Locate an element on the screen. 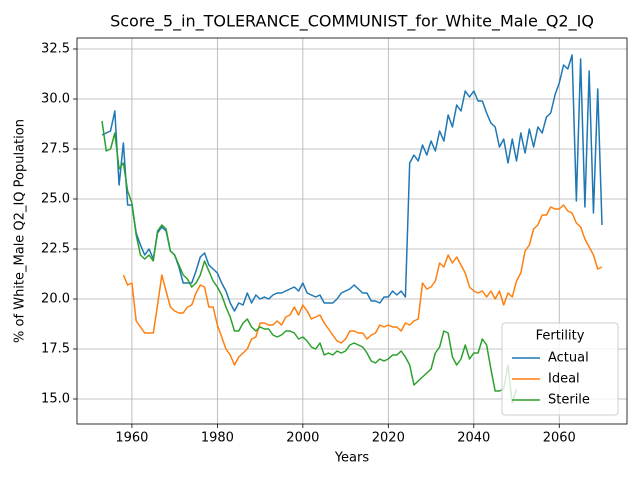  y-tick-label: 30.0 is located at coordinates (55, 99).